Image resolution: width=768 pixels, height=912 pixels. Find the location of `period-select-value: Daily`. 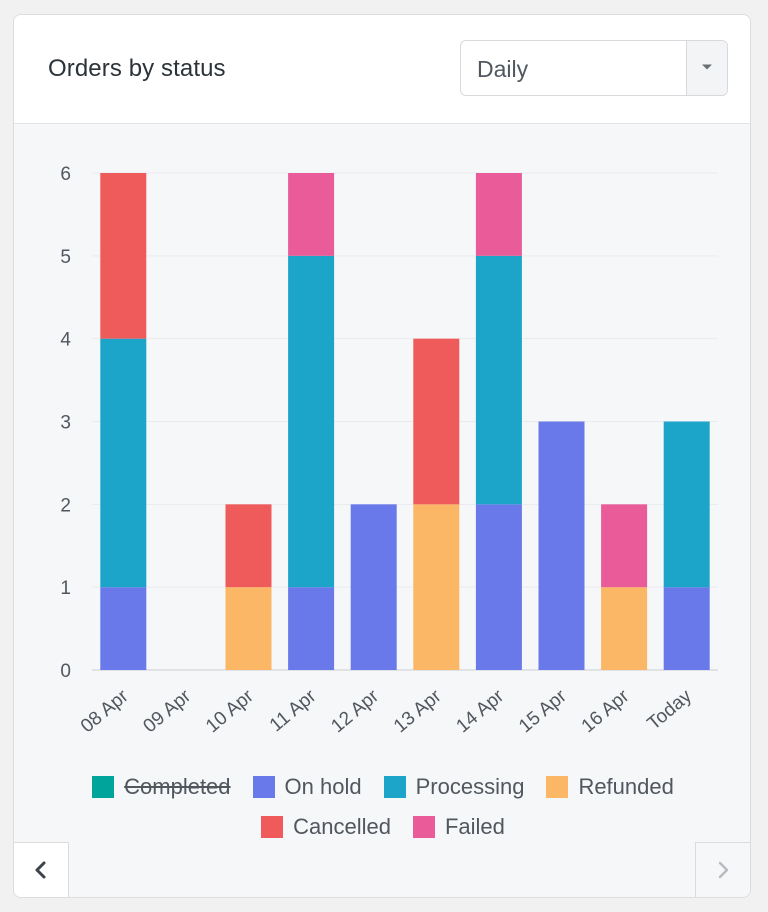

period-select-value: Daily is located at coordinates (503, 69).